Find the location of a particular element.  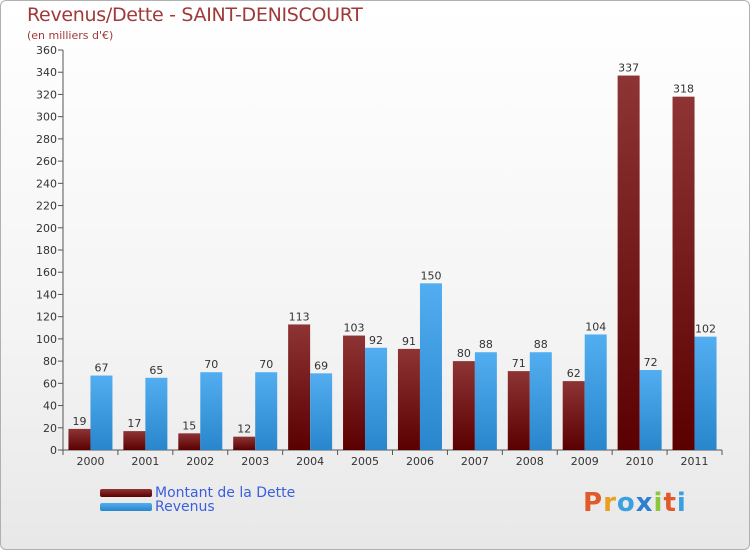

data-label-revenus: 92 is located at coordinates (376, 340).